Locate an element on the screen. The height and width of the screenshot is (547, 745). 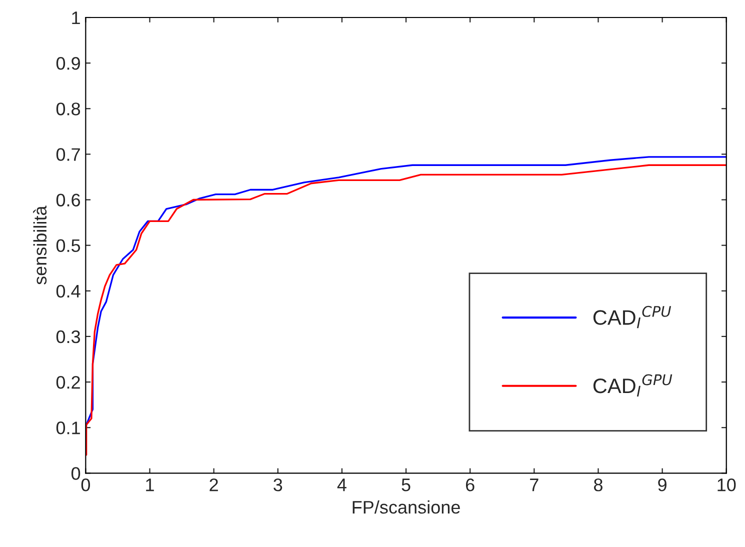
x-tick-label: 1 is located at coordinates (150, 485).